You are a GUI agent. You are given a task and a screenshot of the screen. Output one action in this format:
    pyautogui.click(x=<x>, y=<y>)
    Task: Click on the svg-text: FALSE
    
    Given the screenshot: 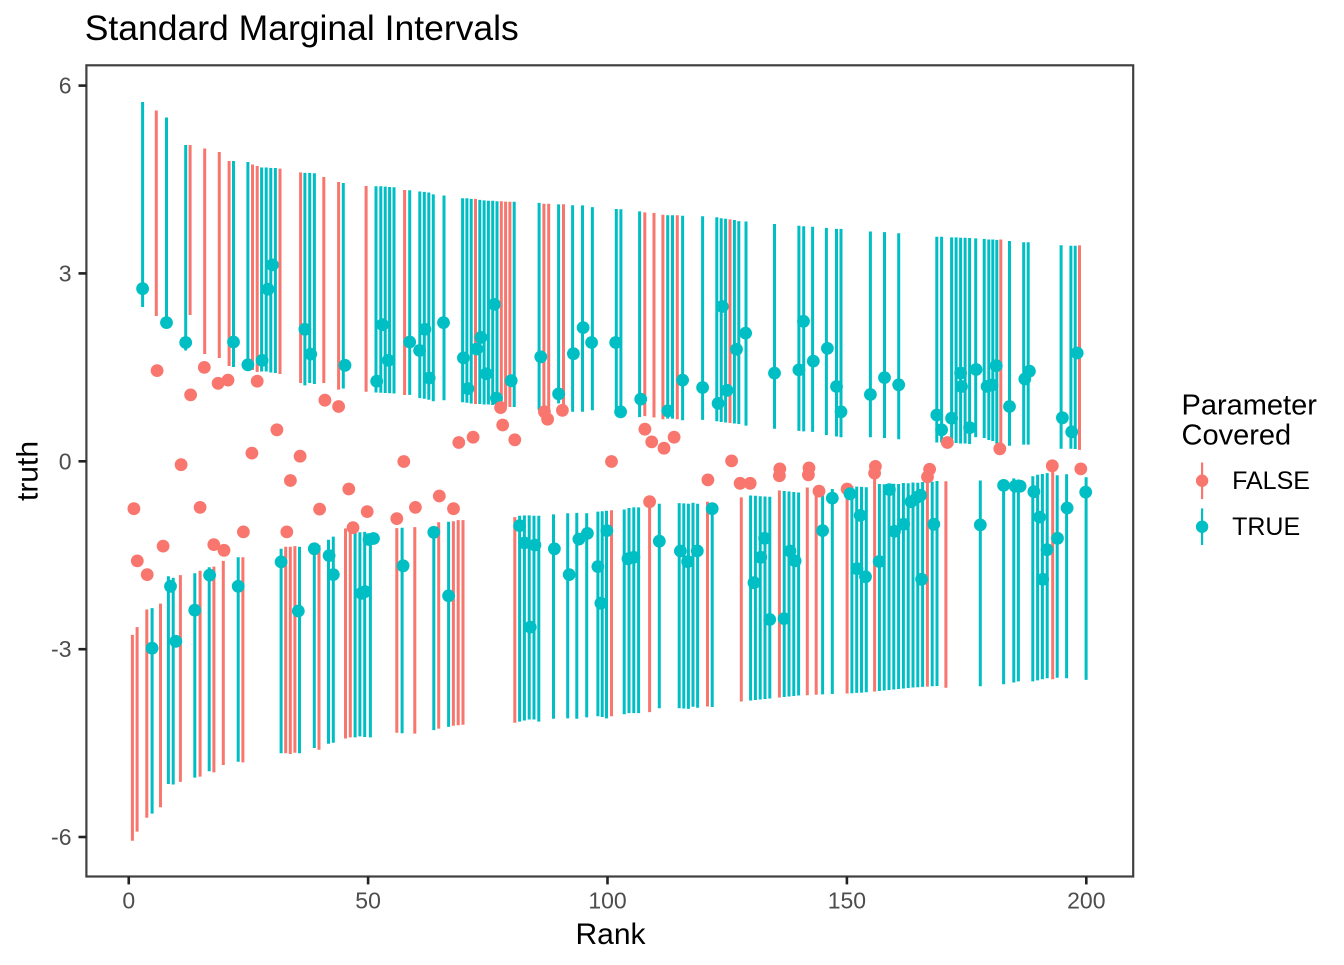 What is the action you would take?
    pyautogui.click(x=1271, y=481)
    